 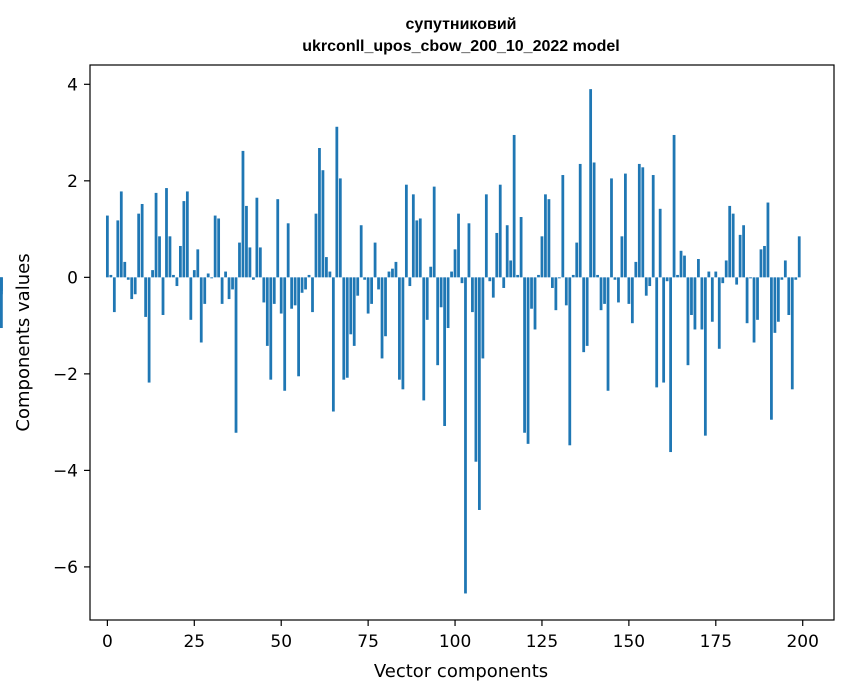 What do you see at coordinates (107, 642) in the screenshot?
I see `x-tick-label: 0` at bounding box center [107, 642].